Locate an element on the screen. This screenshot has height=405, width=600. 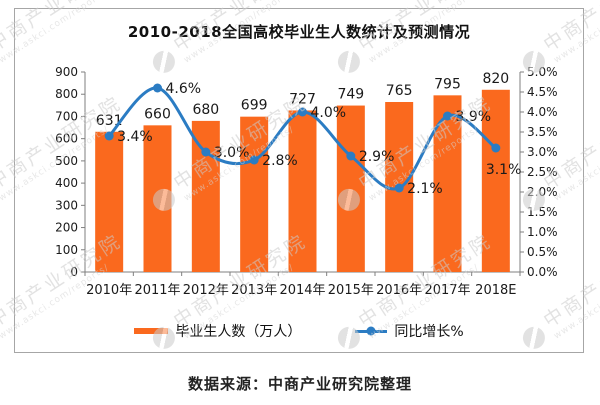
line-series-swatch-icon is located at coordinates (371, 331).